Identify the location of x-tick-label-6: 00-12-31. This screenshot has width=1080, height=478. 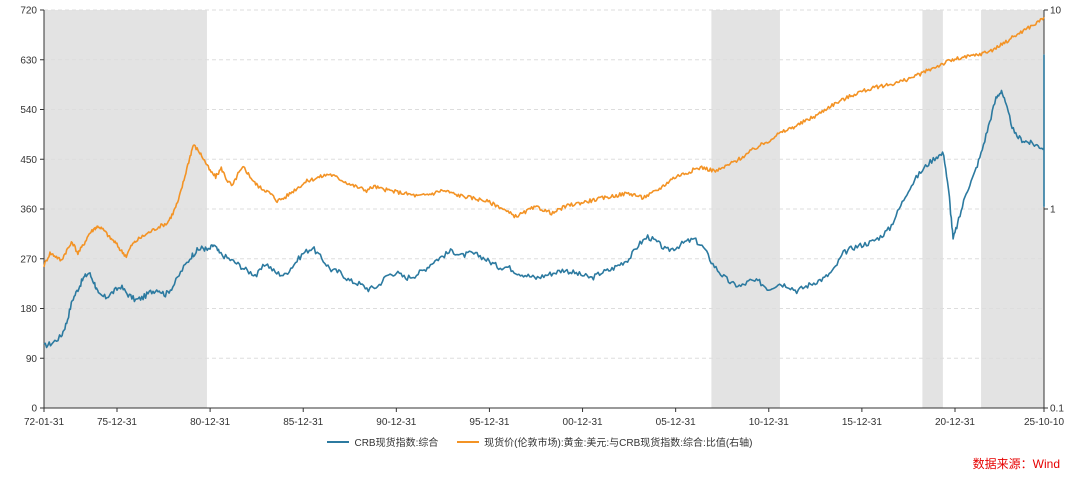
(583, 422).